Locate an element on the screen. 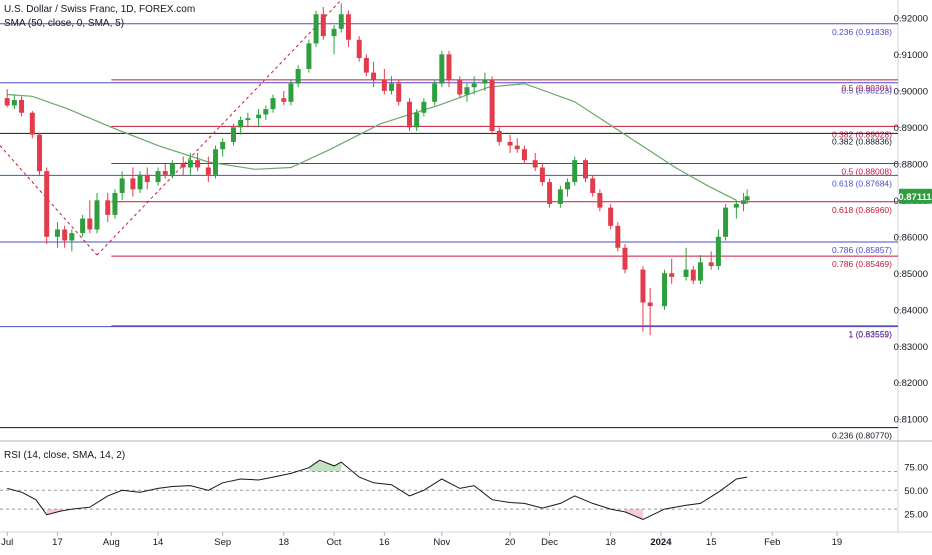  price-tick-label: 0.84000 is located at coordinates (911, 310).